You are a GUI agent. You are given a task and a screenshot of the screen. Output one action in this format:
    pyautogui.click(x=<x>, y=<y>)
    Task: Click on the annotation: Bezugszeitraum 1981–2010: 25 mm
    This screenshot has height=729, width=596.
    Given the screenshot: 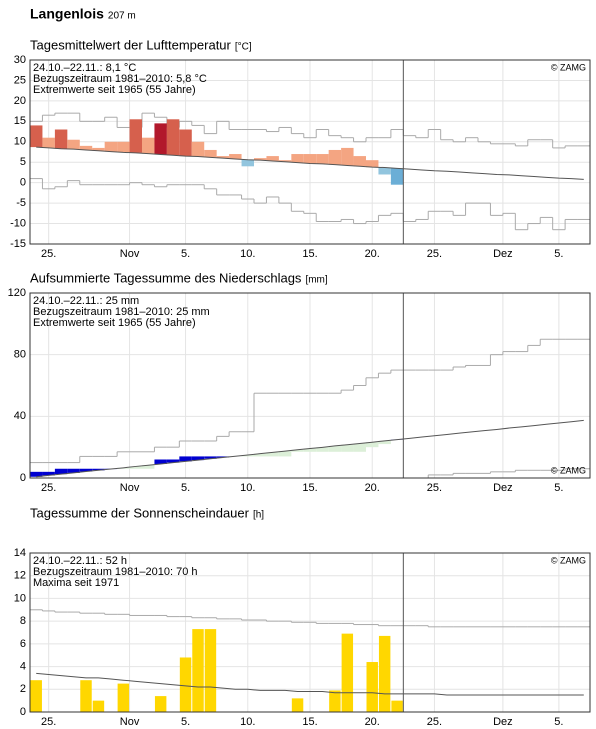 What is the action you would take?
    pyautogui.click(x=121, y=312)
    